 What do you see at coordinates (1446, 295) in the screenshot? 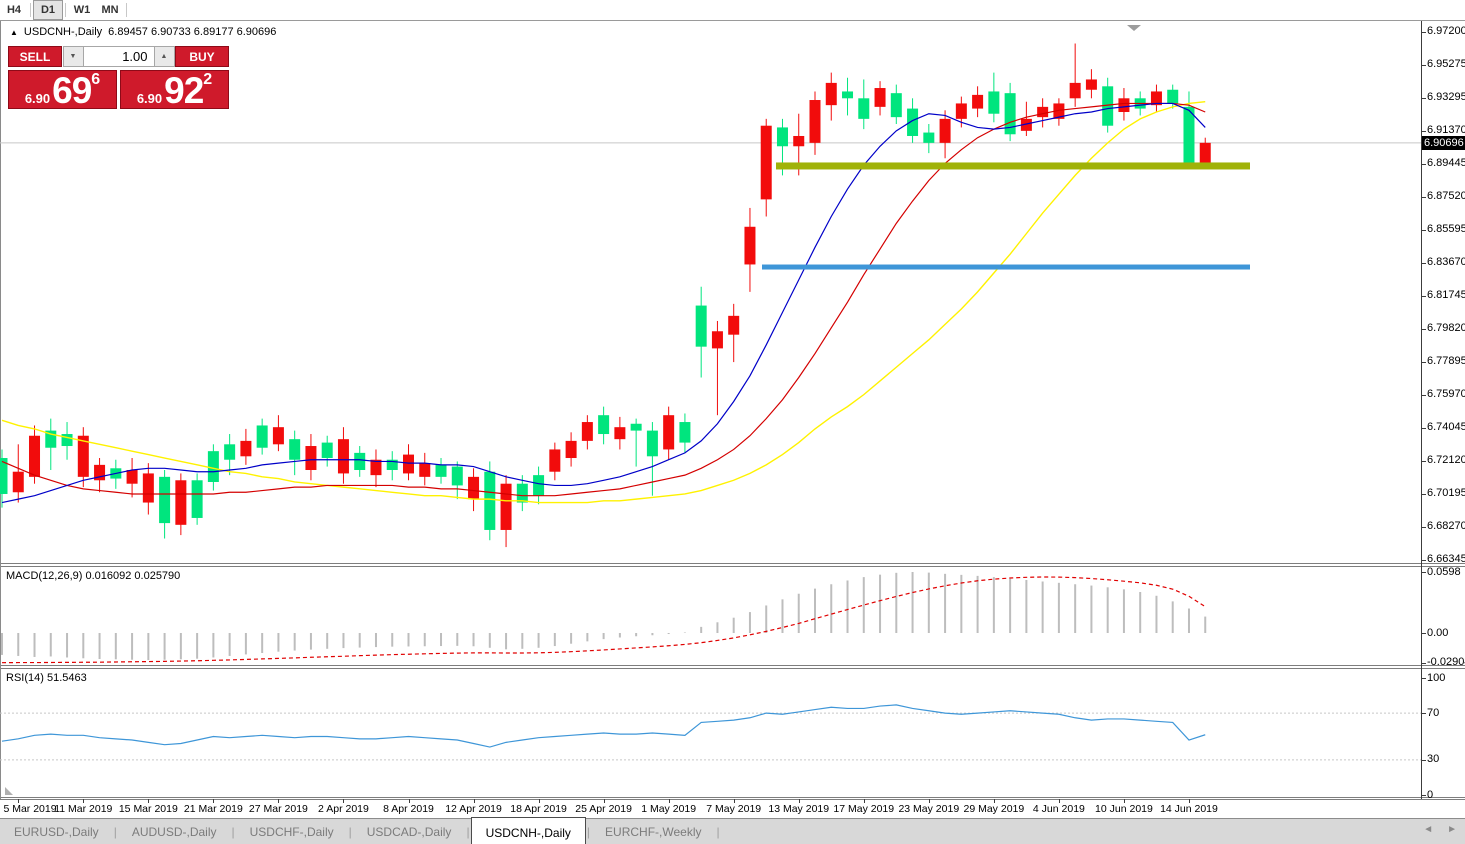
I see `axis-label: 6.81745` at bounding box center [1446, 295].